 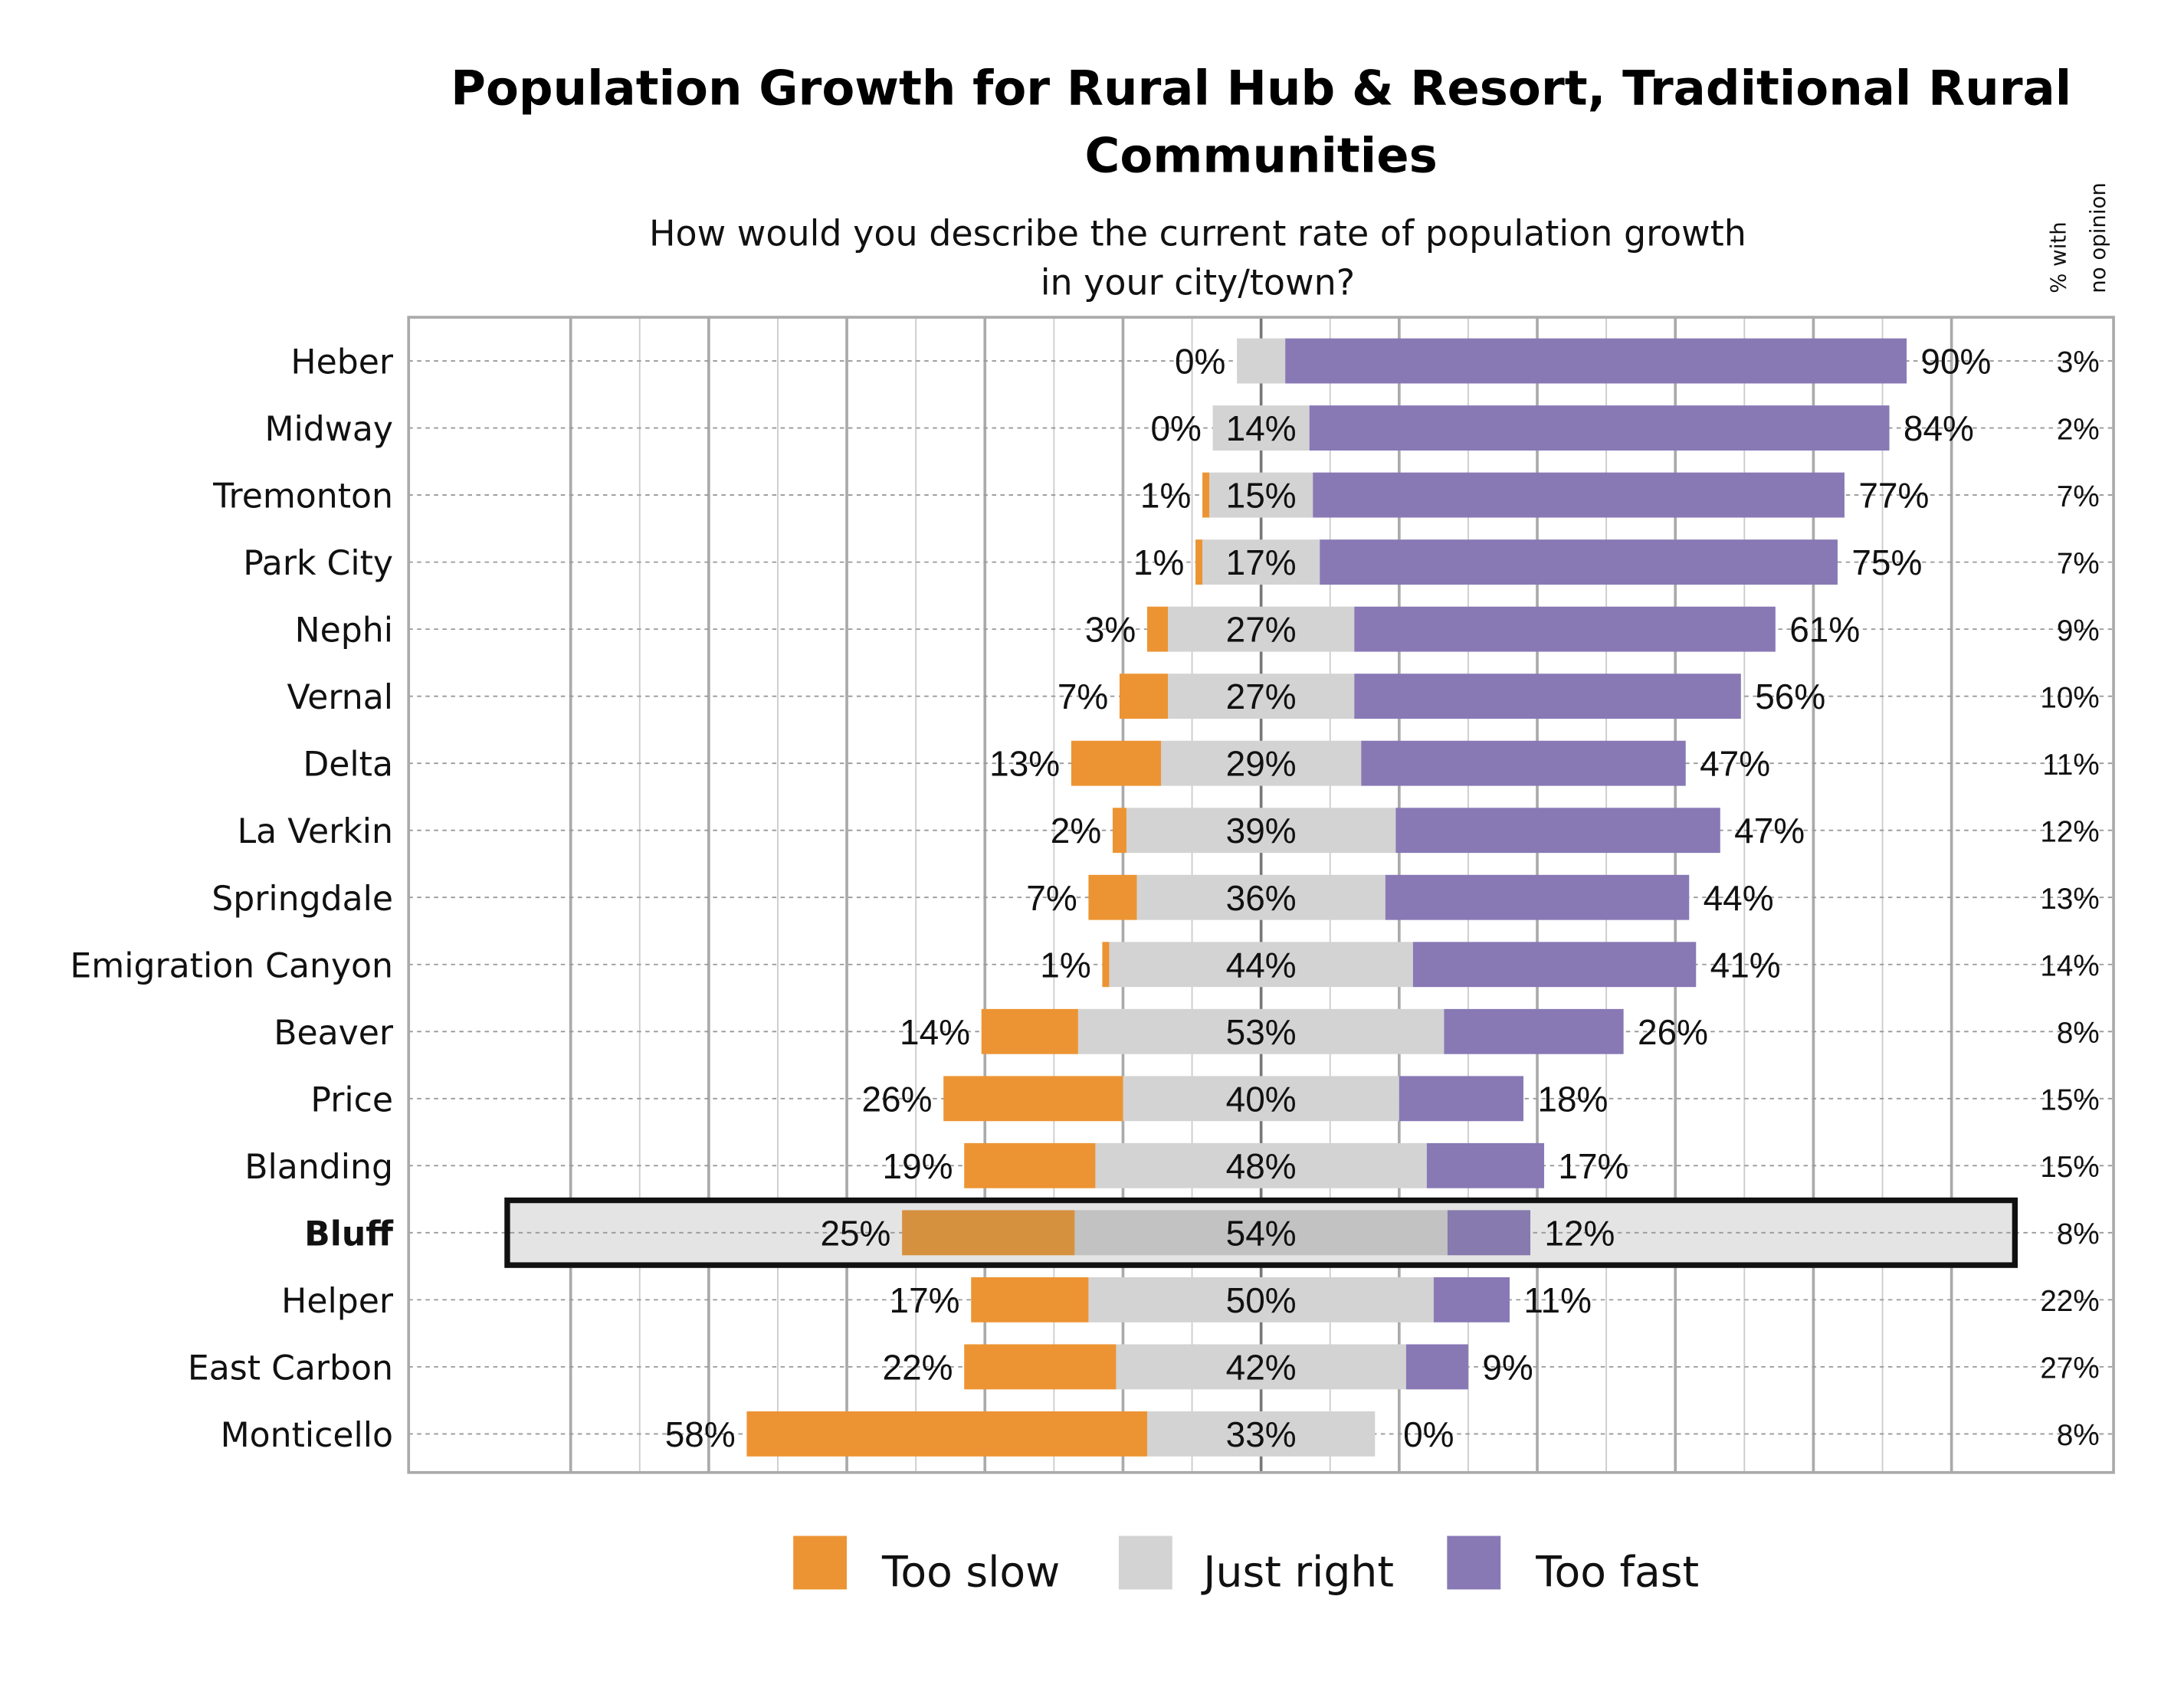 I want to click on label-too-slow: 2%, so click(x=1076, y=830).